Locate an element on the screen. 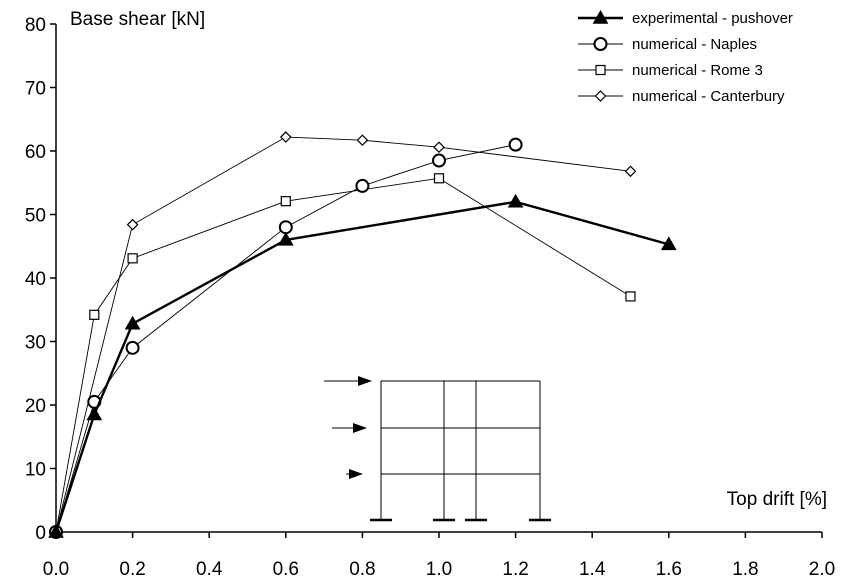 This screenshot has width=848, height=582. legend-item: numerical - Canterbury is located at coordinates (681, 96).